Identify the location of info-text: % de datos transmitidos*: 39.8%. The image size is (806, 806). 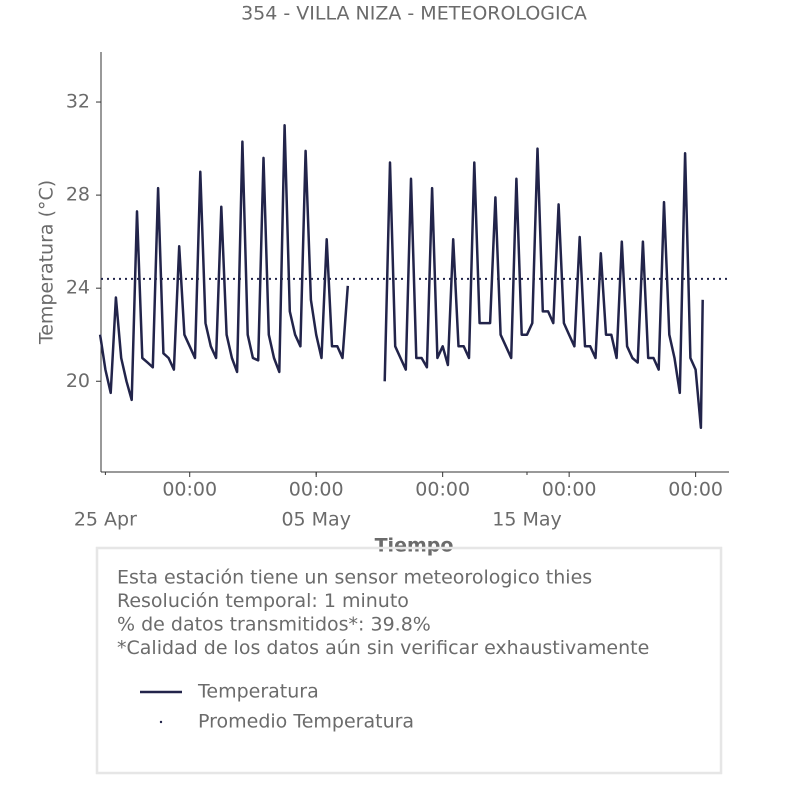
(274, 625).